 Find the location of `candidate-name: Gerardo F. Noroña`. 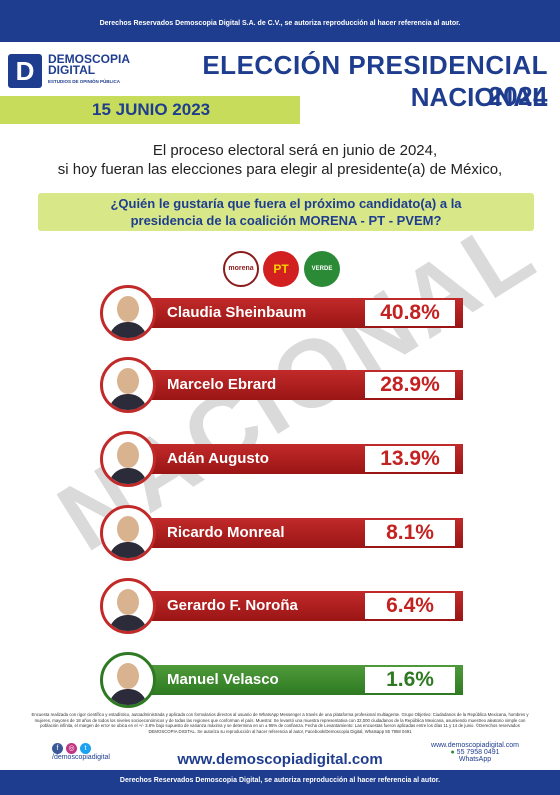

candidate-name: Gerardo F. Noroña is located at coordinates (232, 605).